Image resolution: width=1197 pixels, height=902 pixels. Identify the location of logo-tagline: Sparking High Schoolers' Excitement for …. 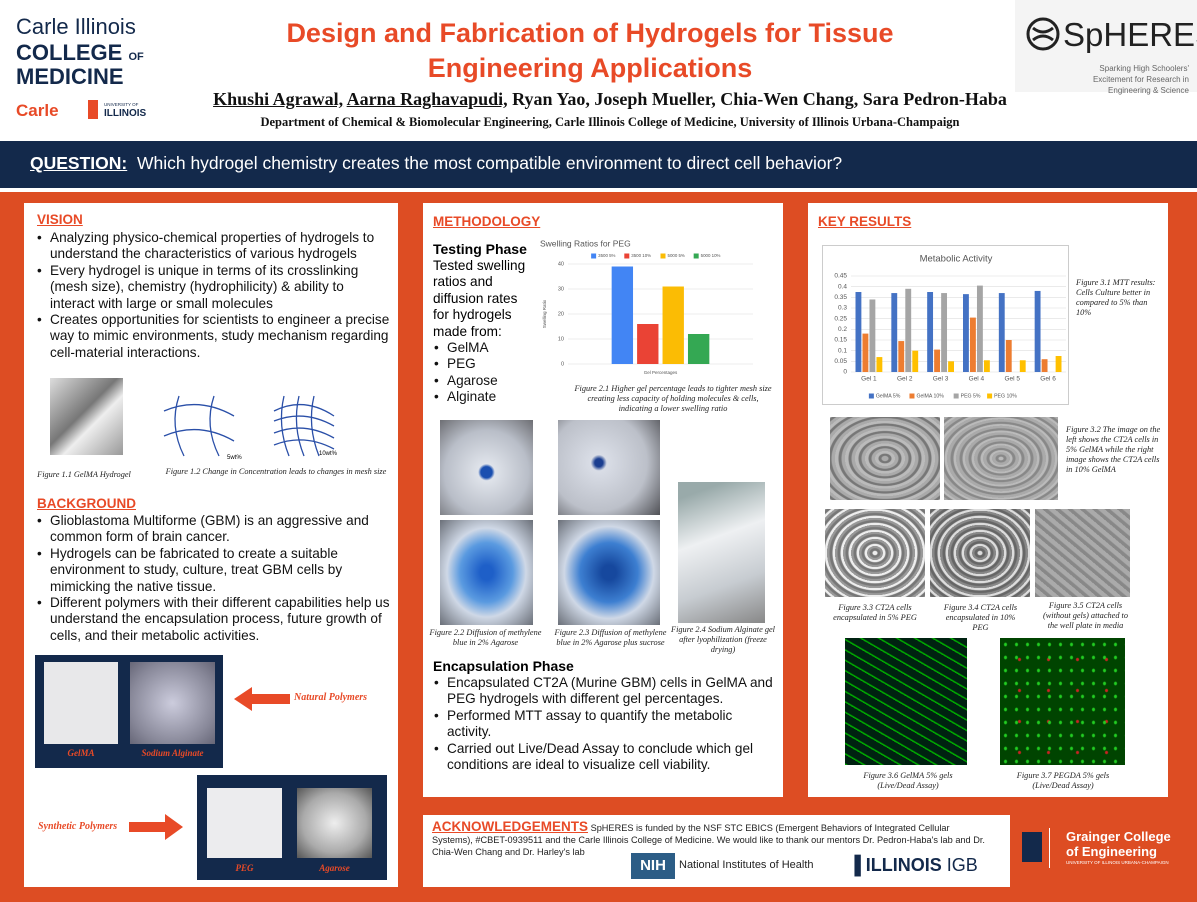
(1140, 79).